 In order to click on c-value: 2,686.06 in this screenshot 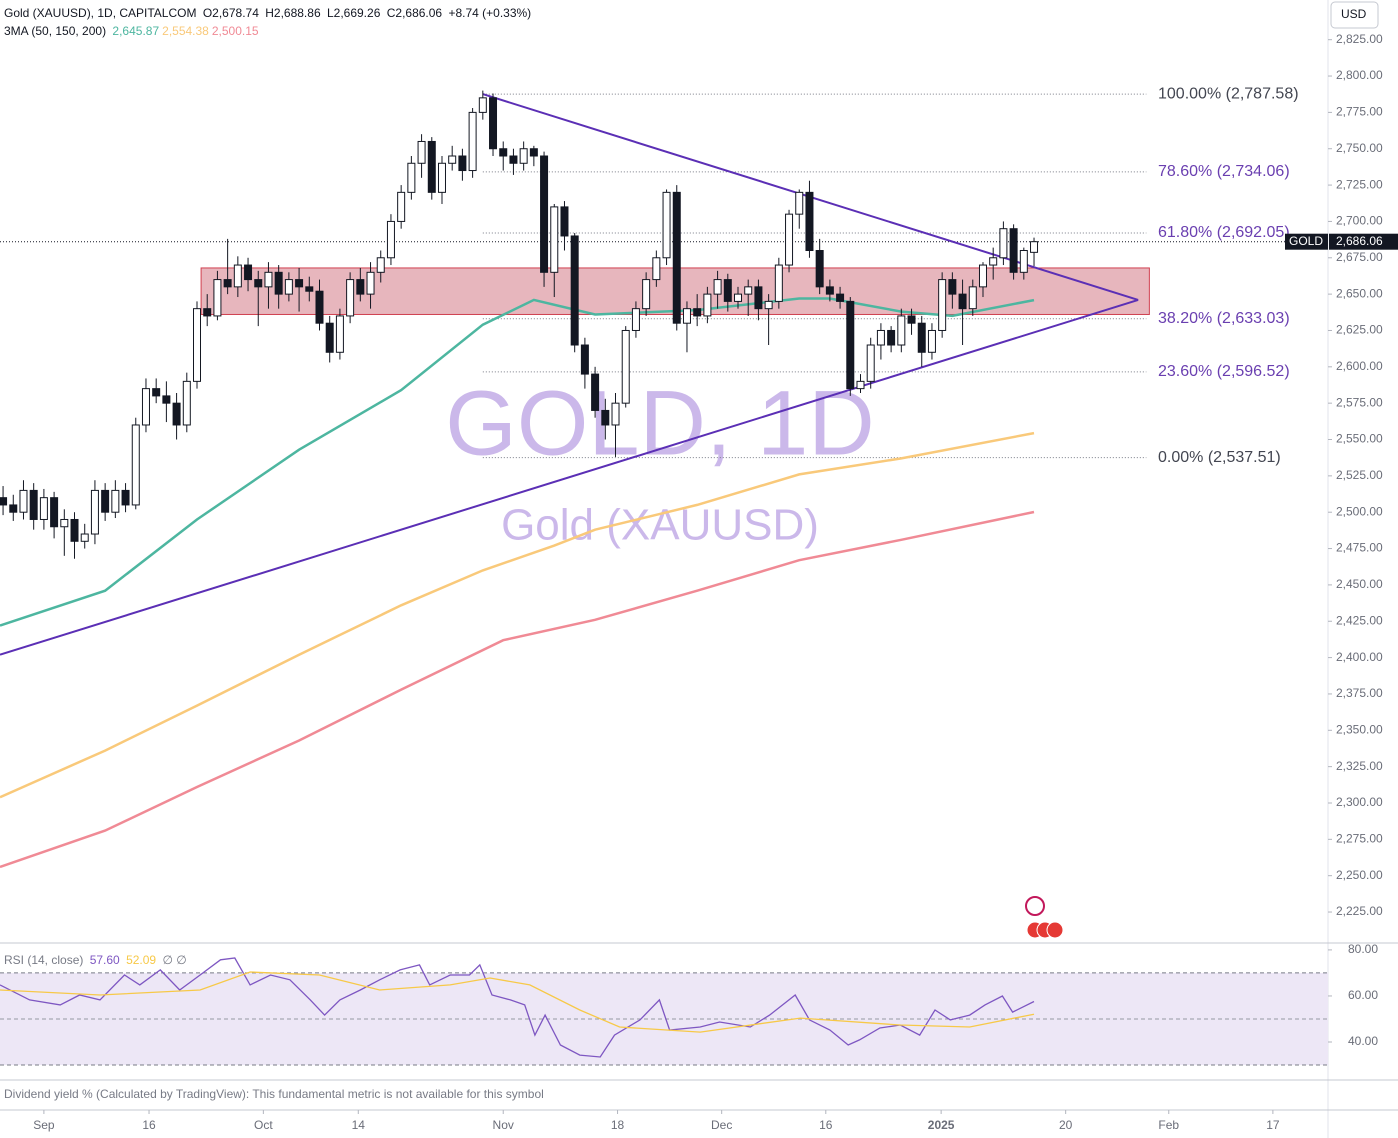, I will do `click(419, 13)`.